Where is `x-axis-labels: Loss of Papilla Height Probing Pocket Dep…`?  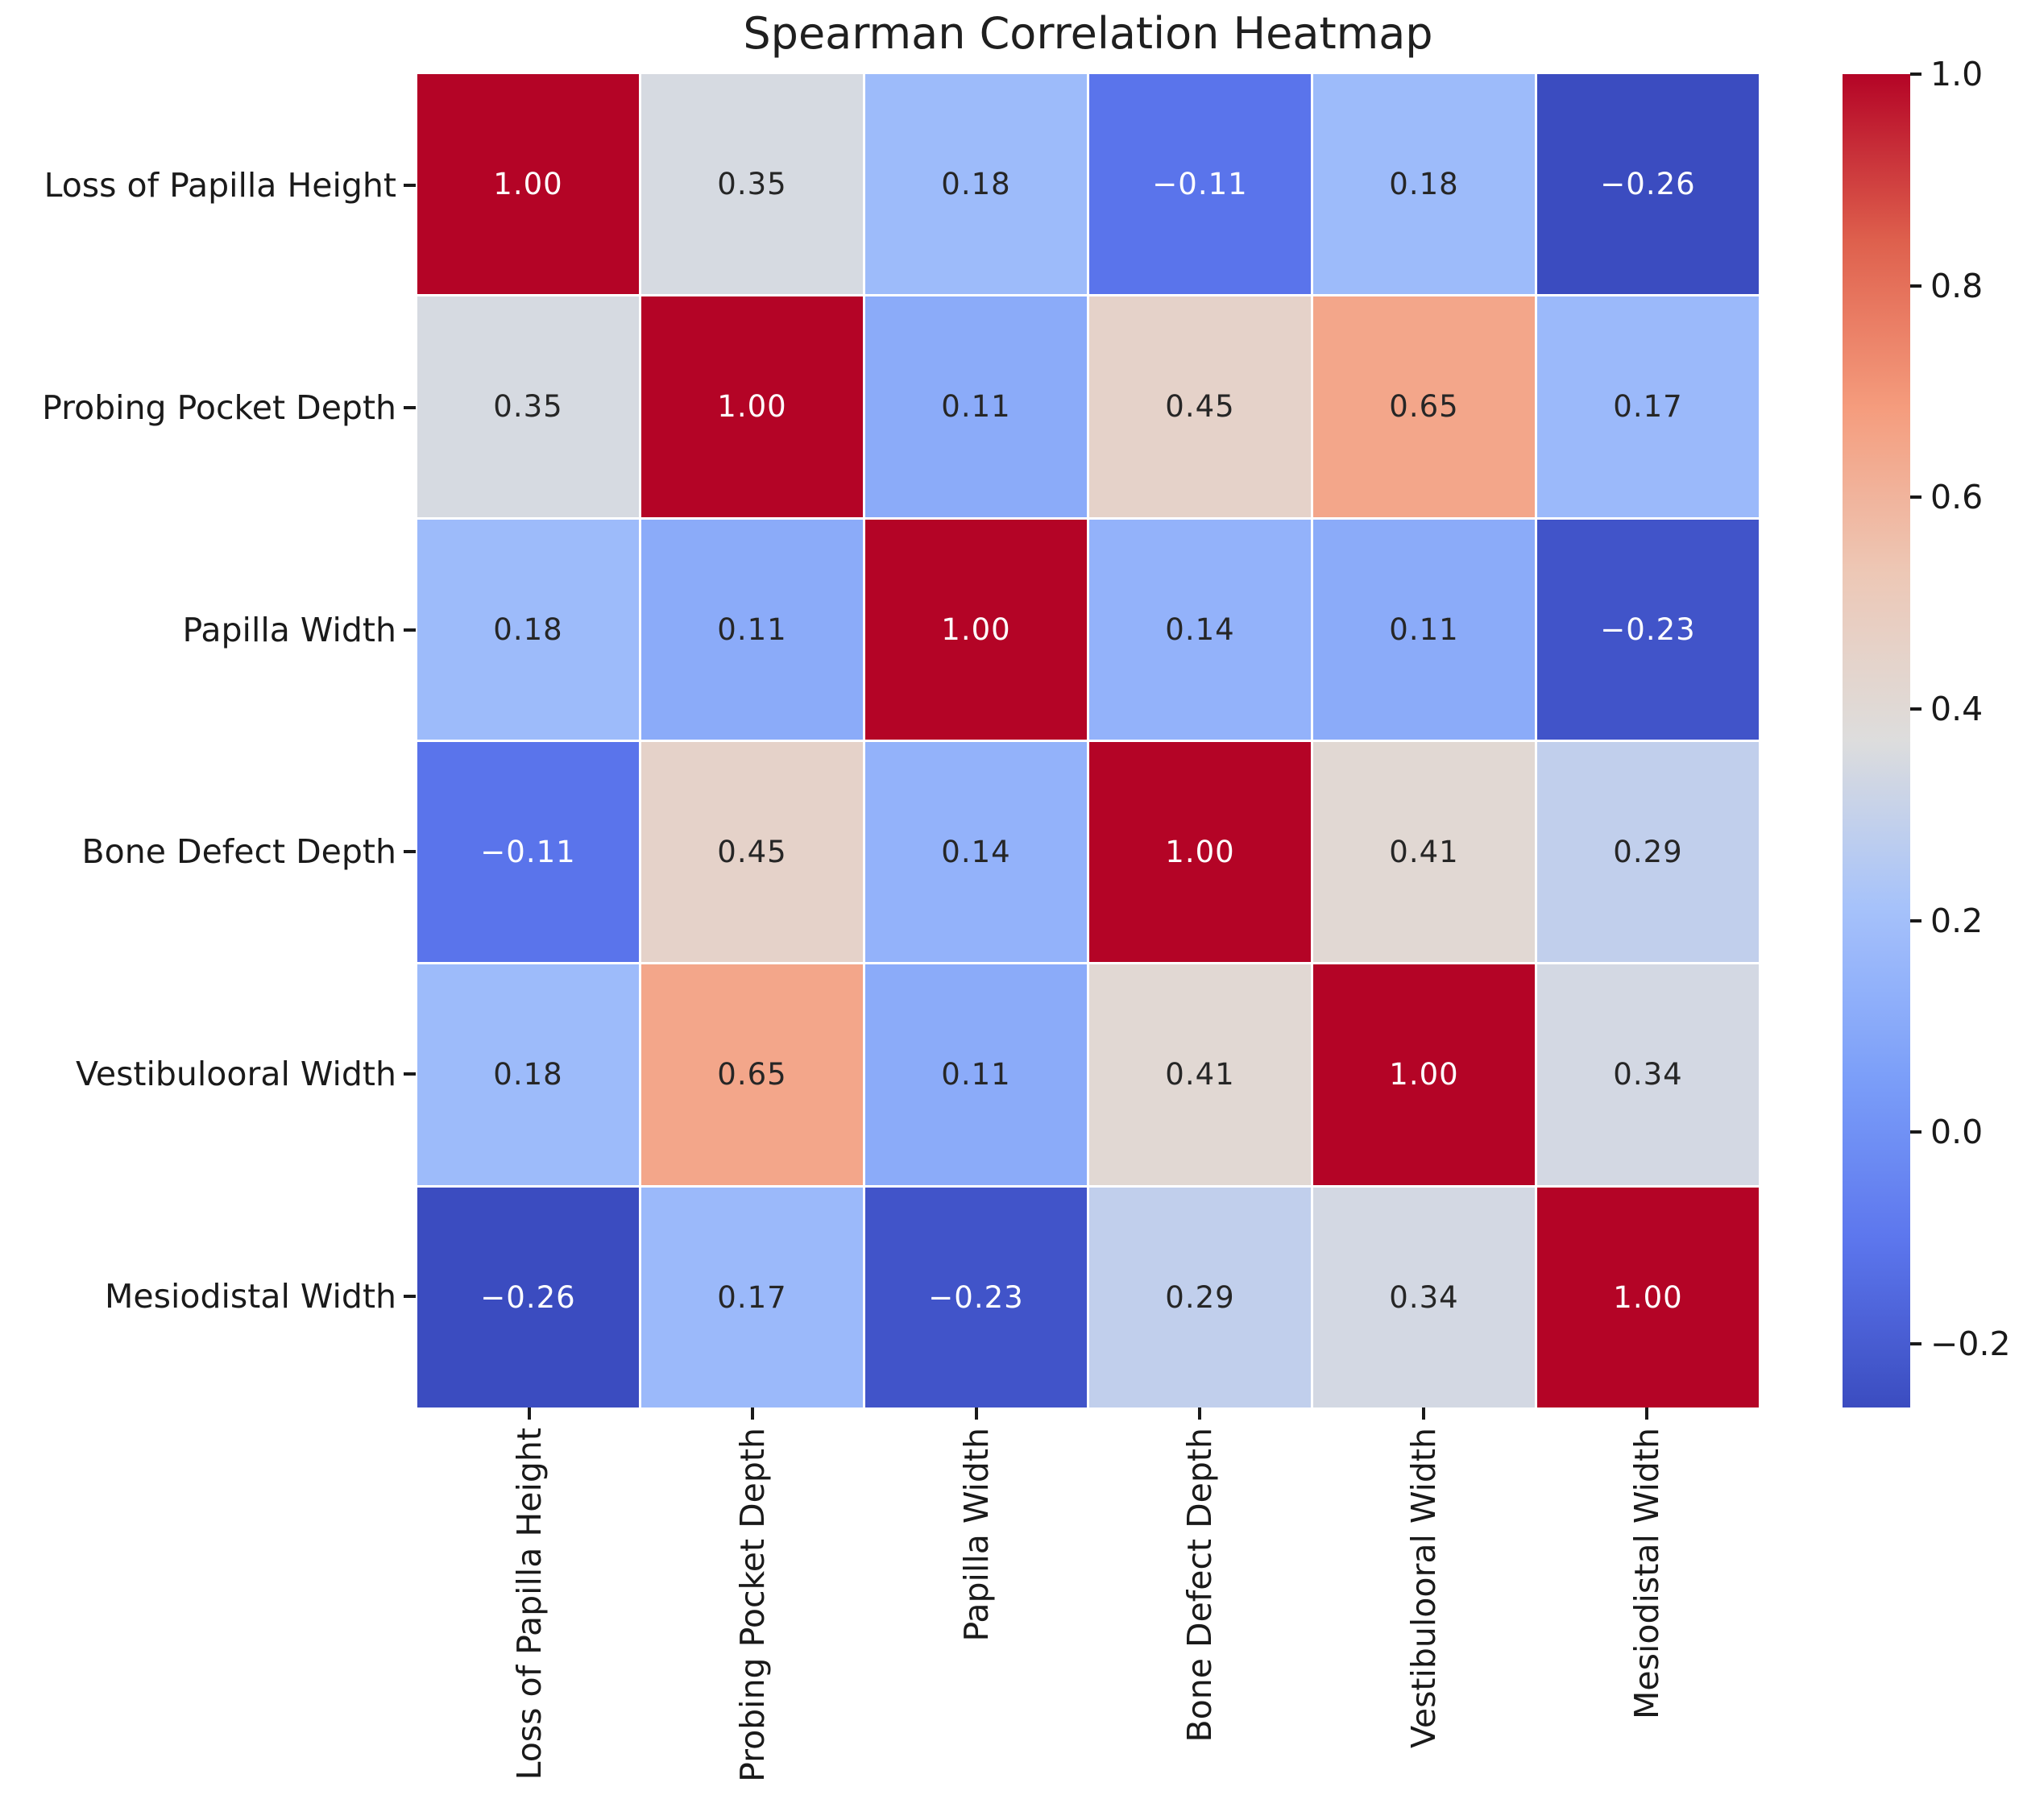 x-axis-labels: Loss of Papilla Height Probing Pocket Dep… is located at coordinates (1088, 1621).